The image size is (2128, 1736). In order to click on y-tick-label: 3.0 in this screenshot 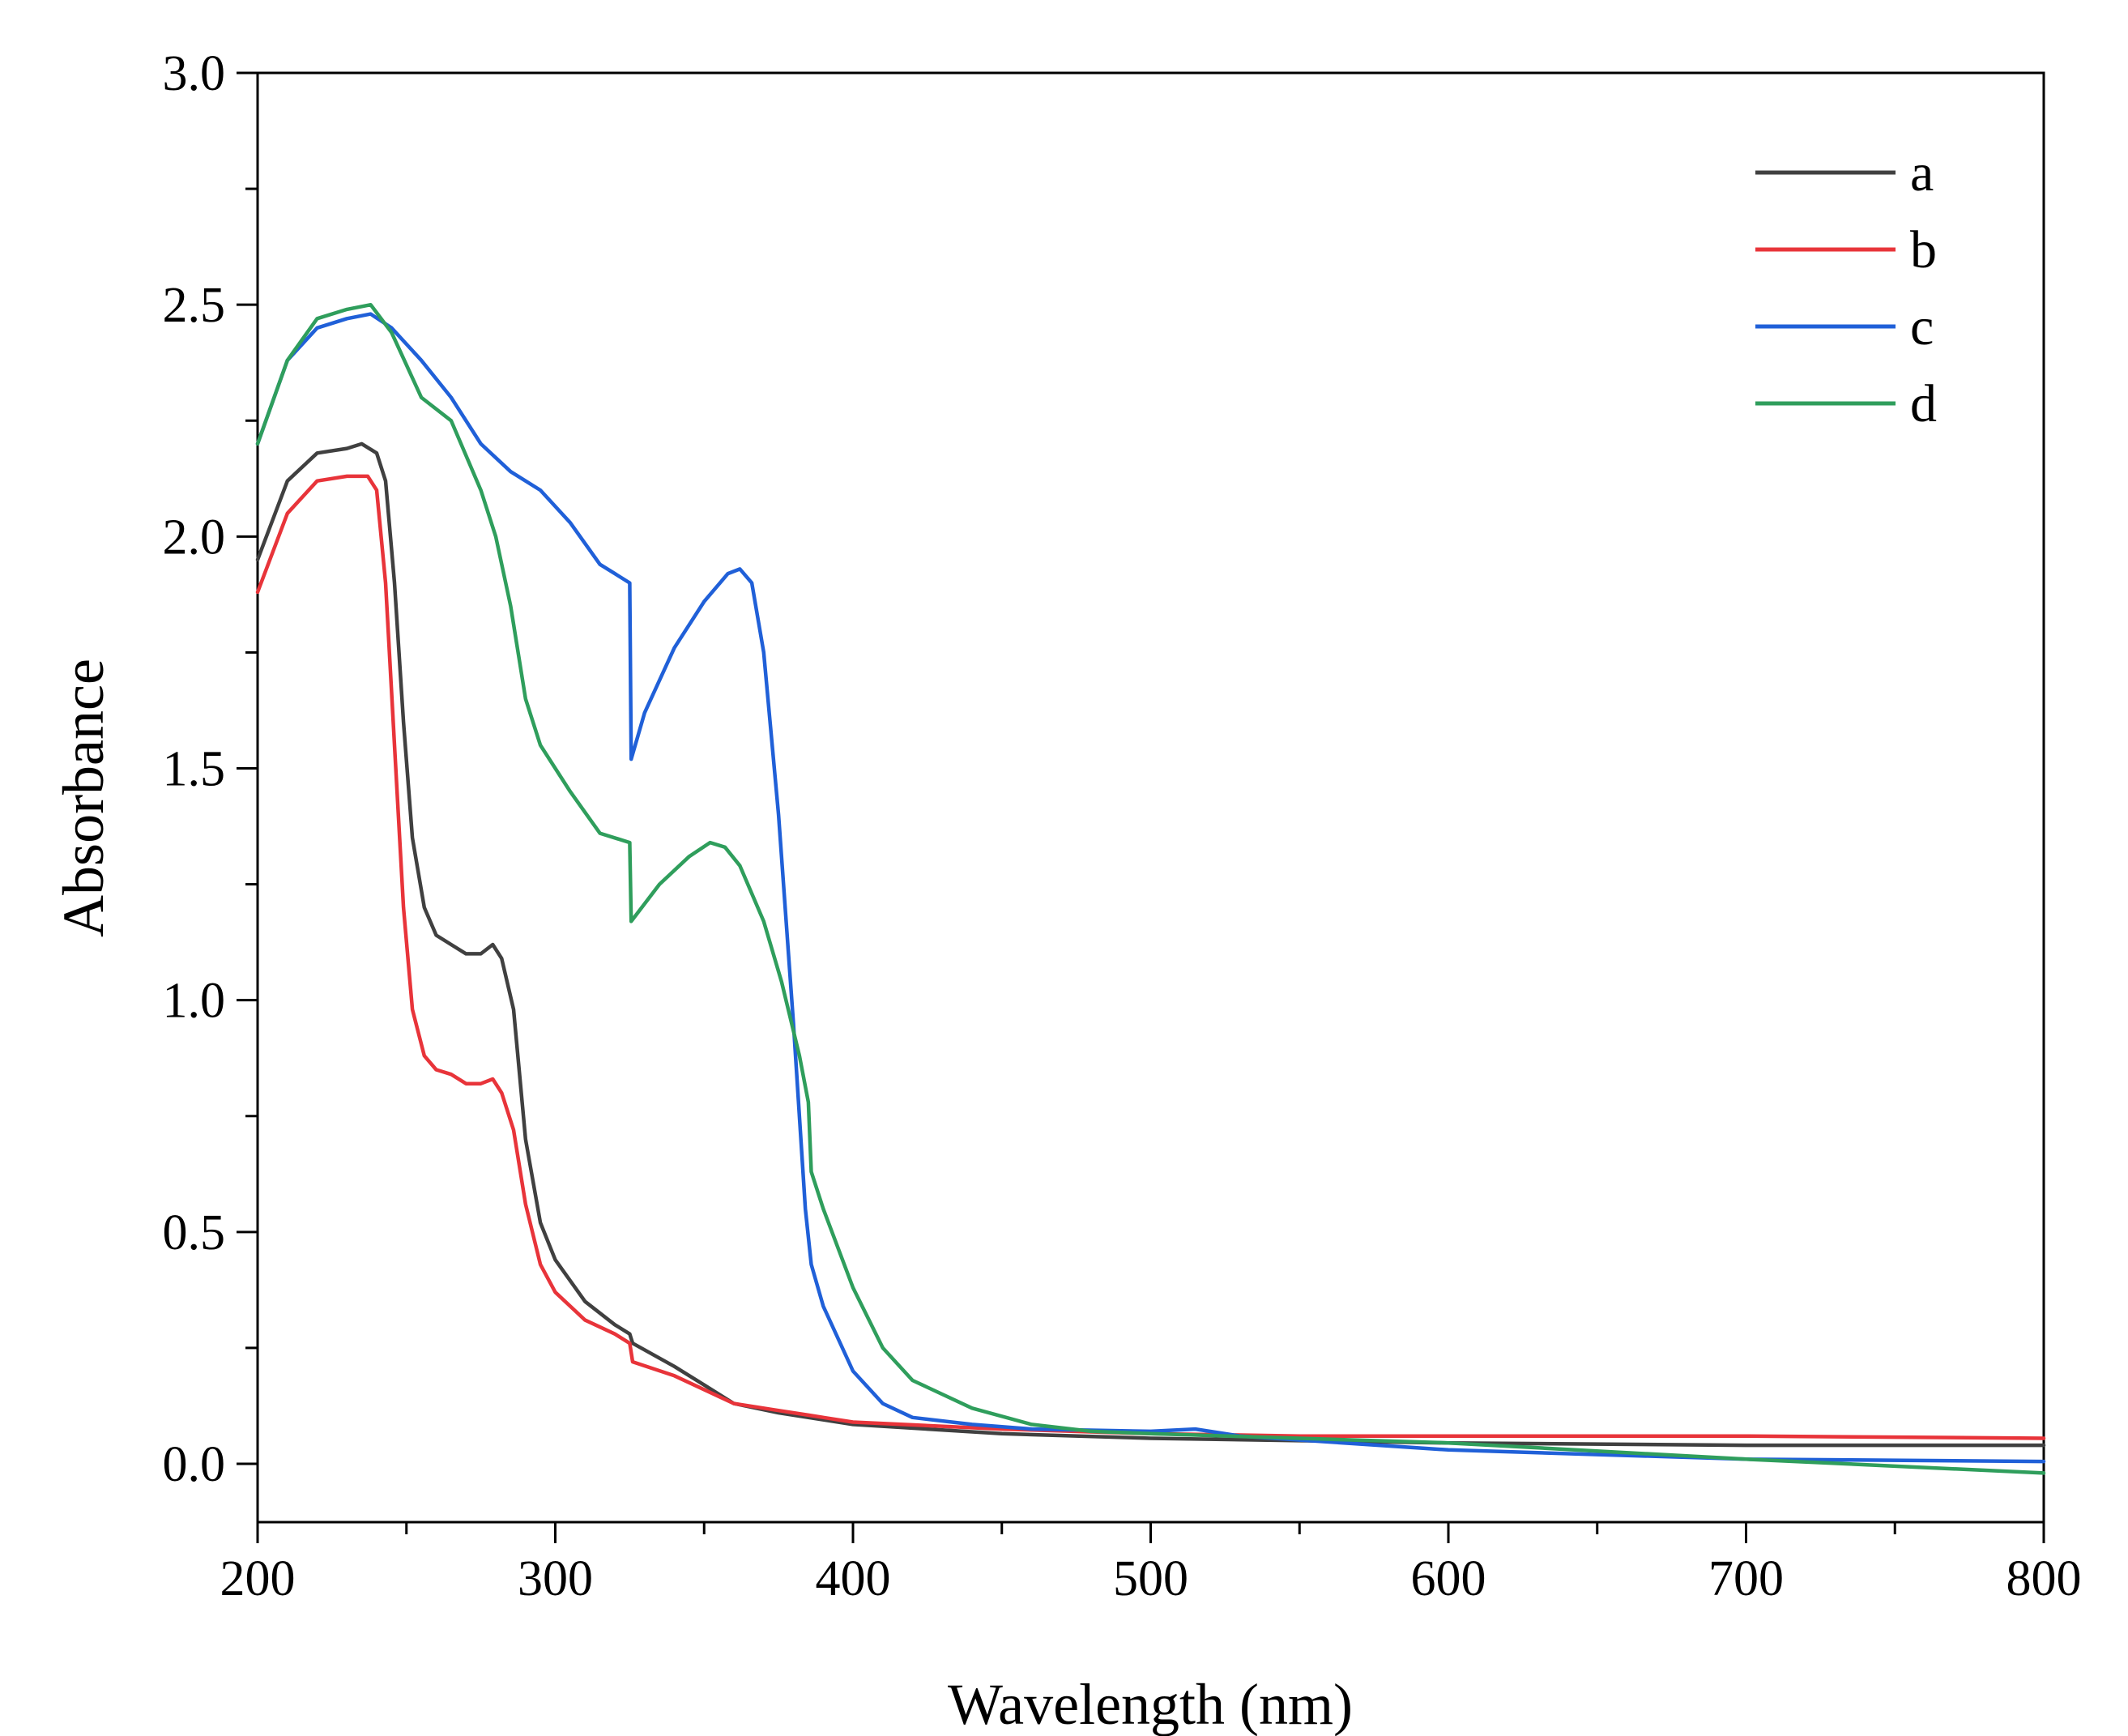, I will do `click(195, 73)`.